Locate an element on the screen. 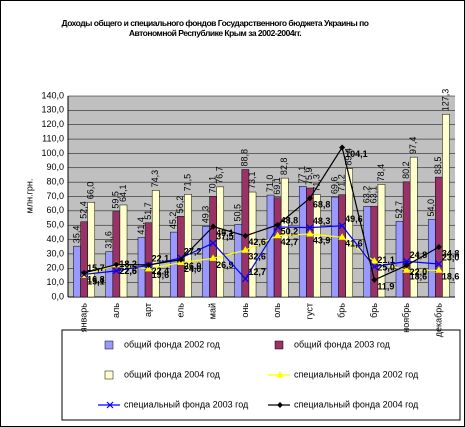 This screenshot has width=465, height=427. data-label: 80,2 is located at coordinates (406, 170).